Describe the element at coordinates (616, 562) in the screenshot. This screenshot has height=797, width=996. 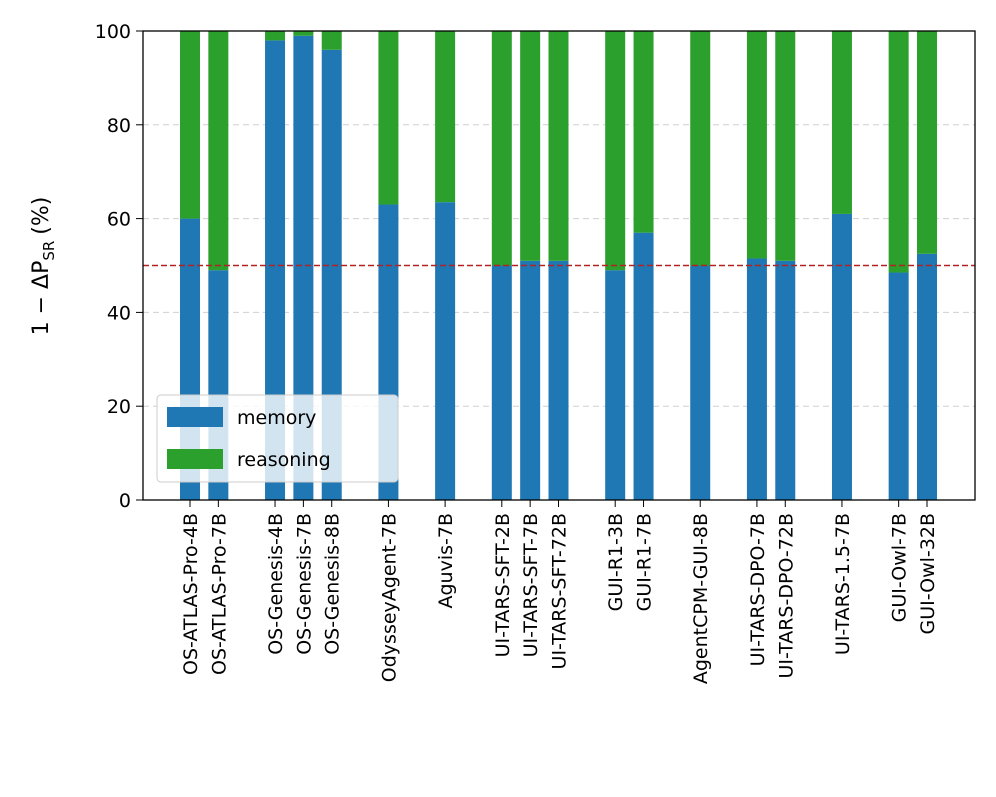
I see `x-tick-label: GUI-R1-3B` at that location.